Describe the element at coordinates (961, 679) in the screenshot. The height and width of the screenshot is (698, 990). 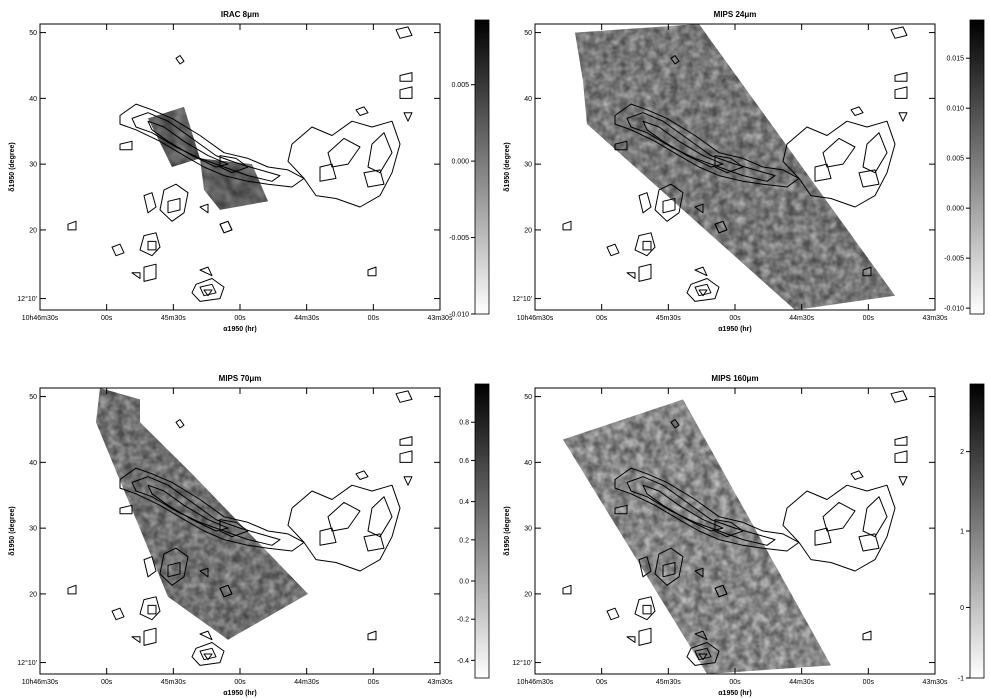
I see `colorbar-tick-label: -1` at that location.